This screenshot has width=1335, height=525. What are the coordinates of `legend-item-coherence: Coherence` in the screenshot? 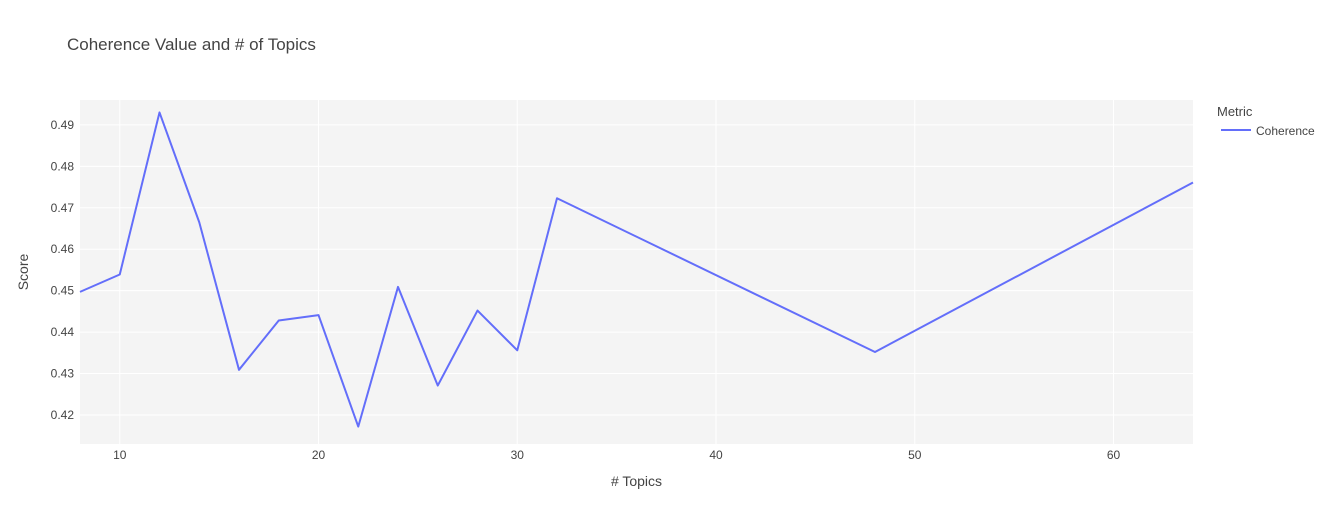 It's located at (1268, 131).